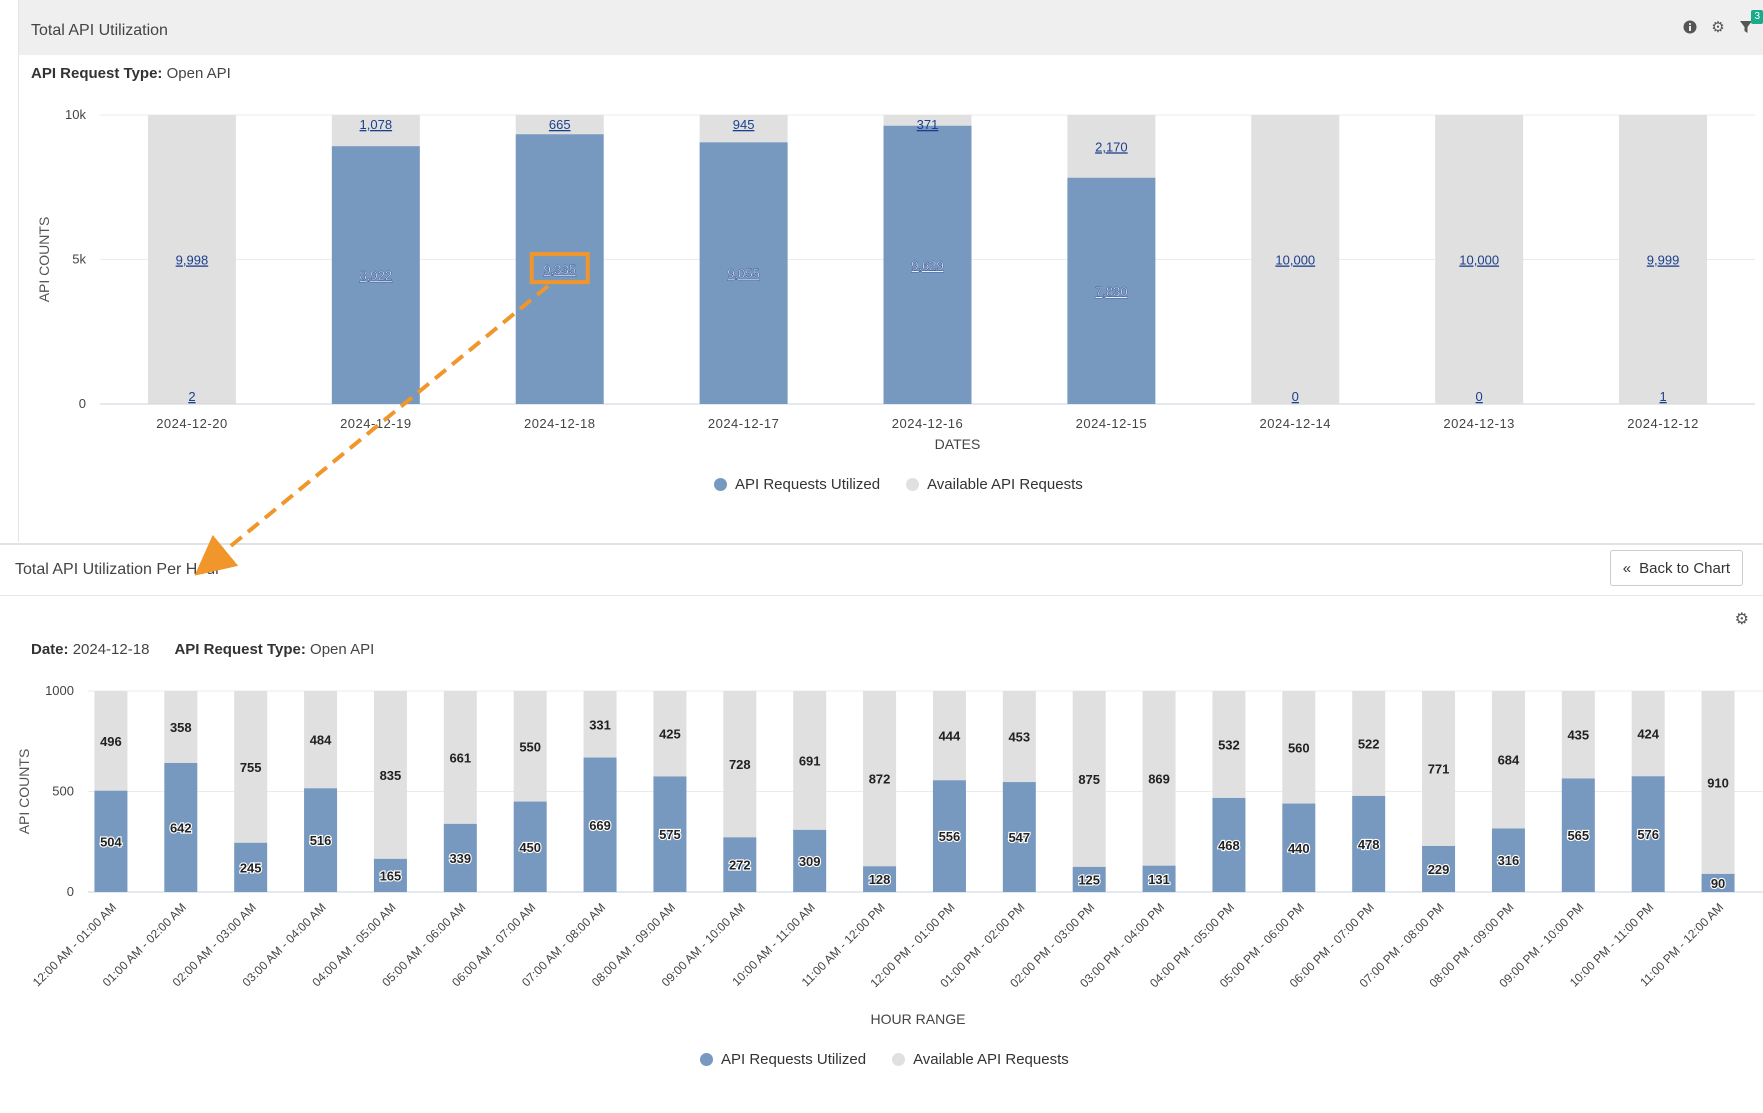 The width and height of the screenshot is (1763, 1113). I want to click on data-label-available: 560, so click(1299, 747).